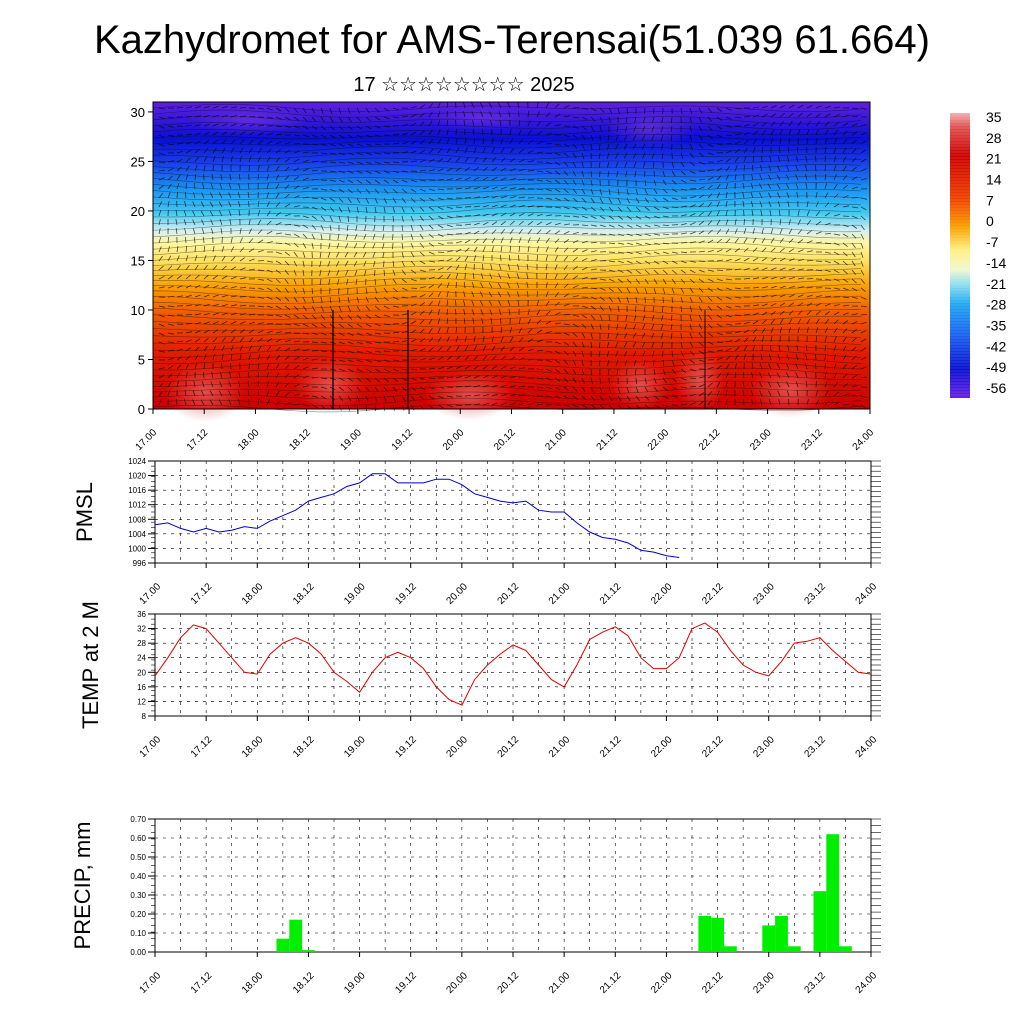 Image resolution: width=1024 pixels, height=1024 pixels. Describe the element at coordinates (253, 983) in the screenshot. I see `precip-xtick-label: 18.00` at that location.